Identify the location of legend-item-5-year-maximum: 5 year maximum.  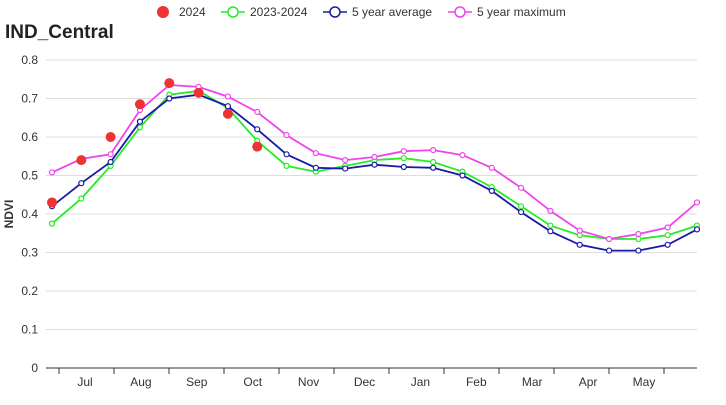
(507, 12).